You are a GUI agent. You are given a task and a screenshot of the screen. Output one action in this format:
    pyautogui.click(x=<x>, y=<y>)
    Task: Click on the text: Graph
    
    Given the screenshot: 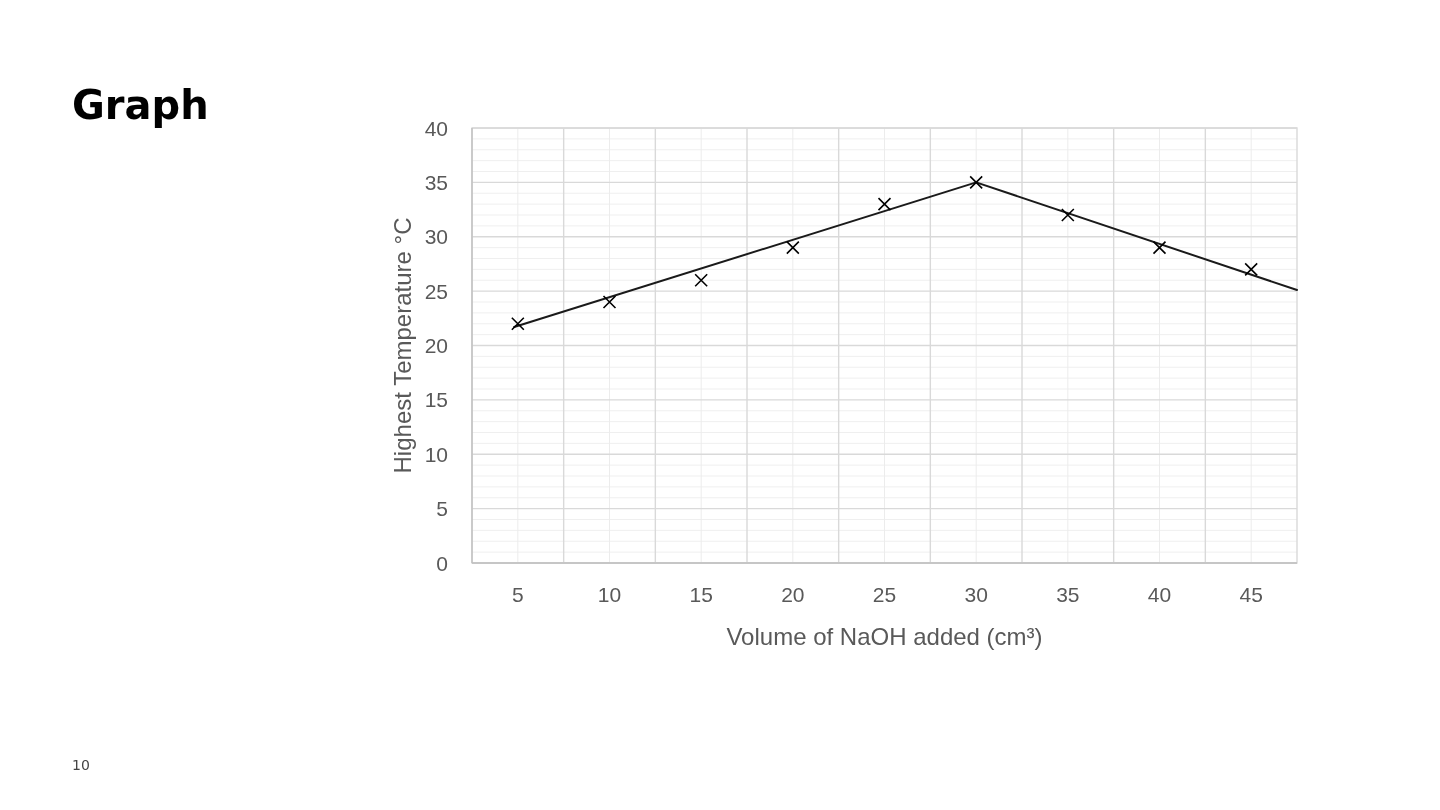 What is the action you would take?
    pyautogui.click(x=140, y=105)
    